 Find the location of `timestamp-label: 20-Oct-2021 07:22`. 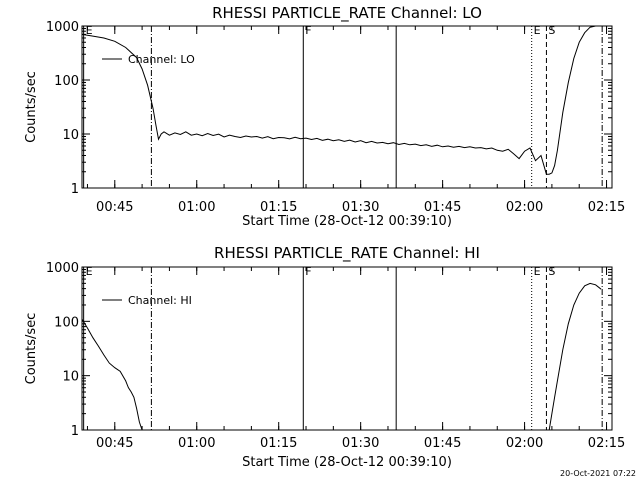

timestamp-label: 20-Oct-2021 07:22 is located at coordinates (598, 473).